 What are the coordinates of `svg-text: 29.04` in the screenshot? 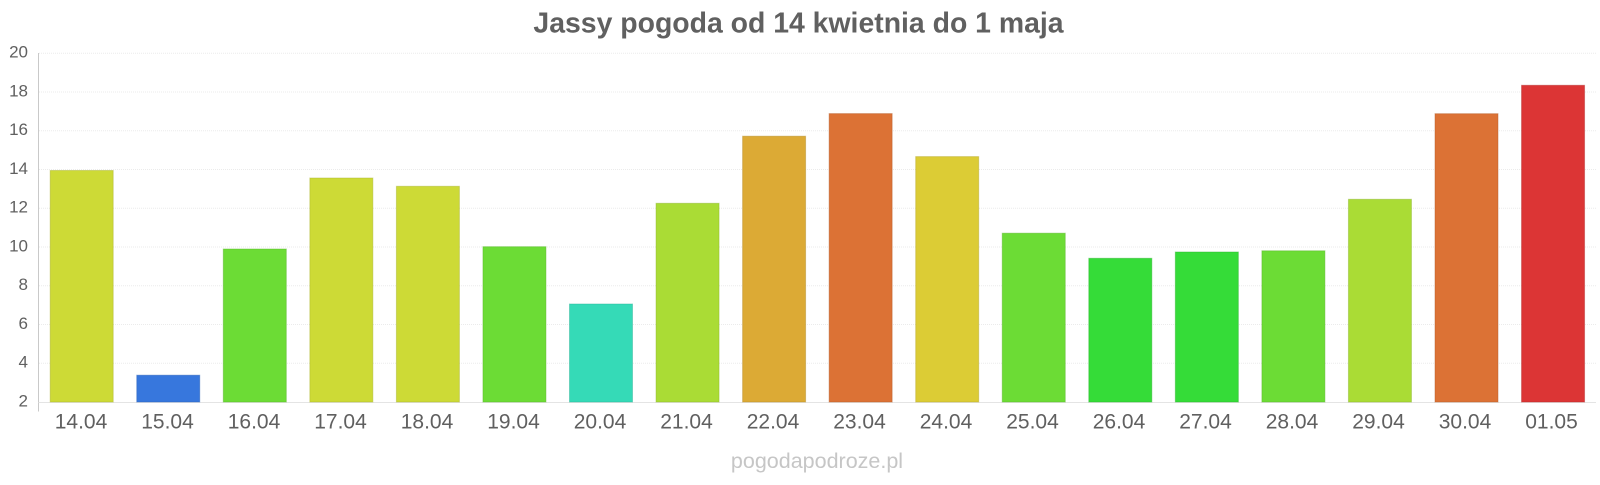 It's located at (1378, 422).